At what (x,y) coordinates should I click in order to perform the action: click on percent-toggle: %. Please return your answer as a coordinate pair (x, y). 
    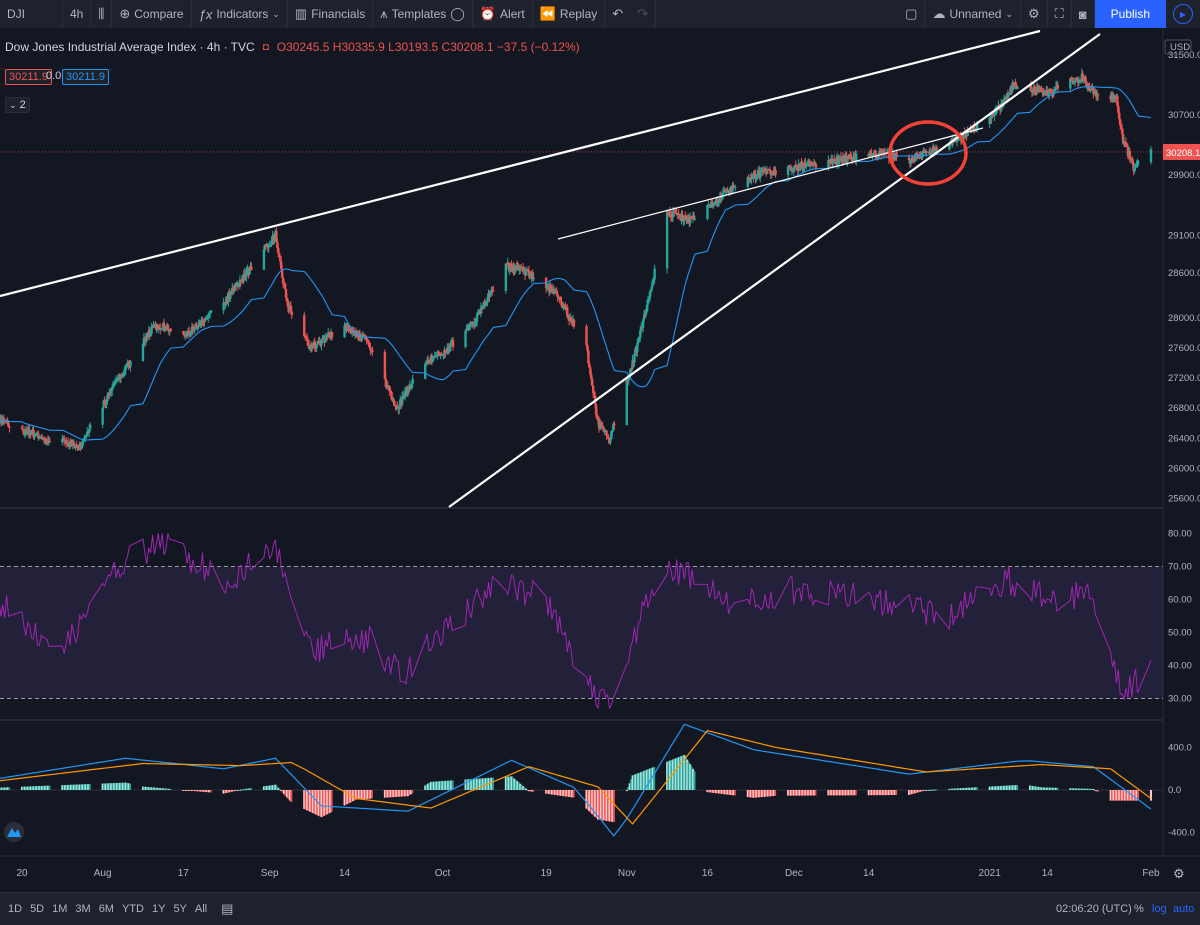
    Looking at the image, I should click on (1139, 909).